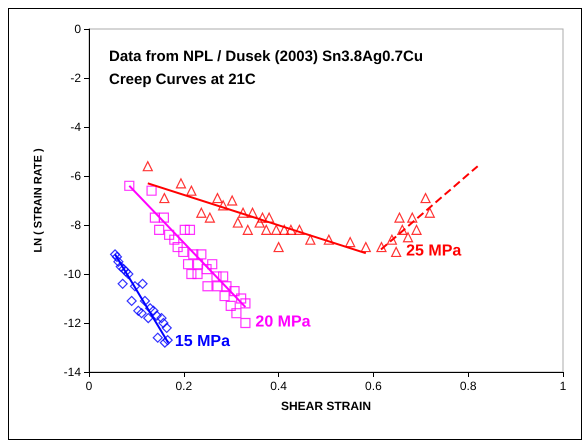 This screenshot has width=582, height=440. I want to click on y-tick-label: -12, so click(73, 323).